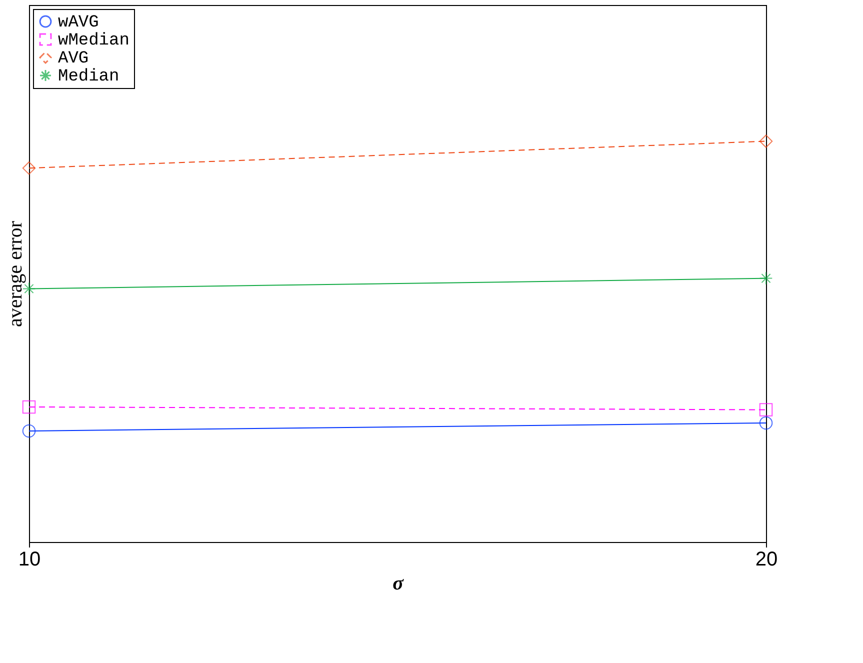  Describe the element at coordinates (398, 583) in the screenshot. I see `x-axis-title: σ` at that location.